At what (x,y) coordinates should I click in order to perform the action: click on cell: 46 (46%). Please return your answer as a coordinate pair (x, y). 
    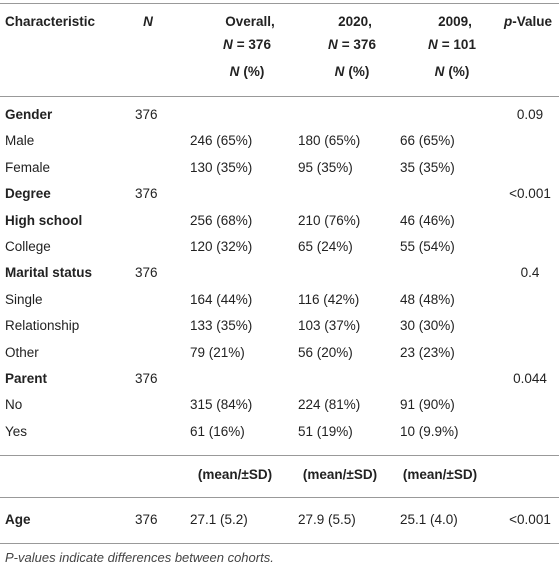
    Looking at the image, I should click on (427, 221).